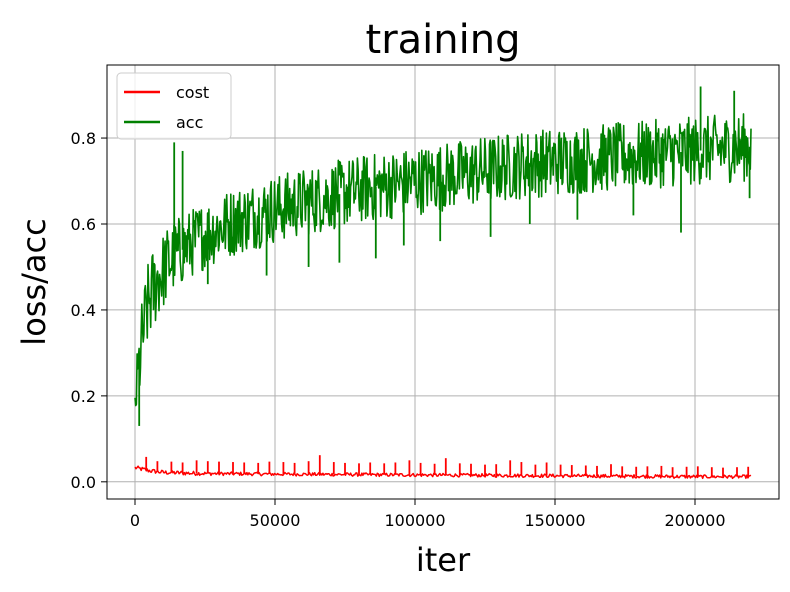  I want to click on x-tick-label: 200000, so click(694, 520).